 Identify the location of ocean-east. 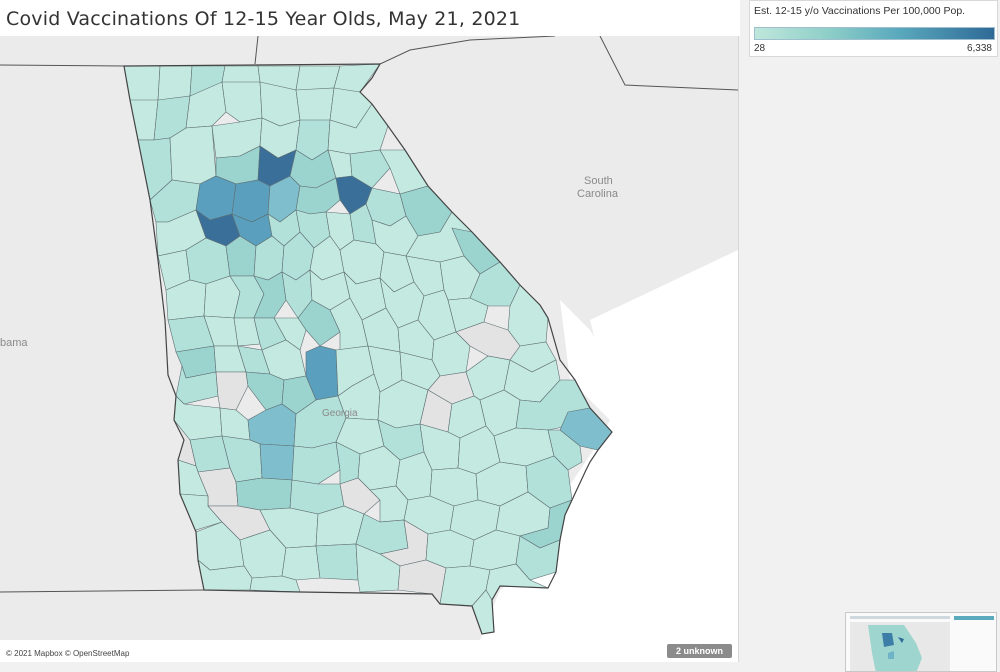
(664, 456).